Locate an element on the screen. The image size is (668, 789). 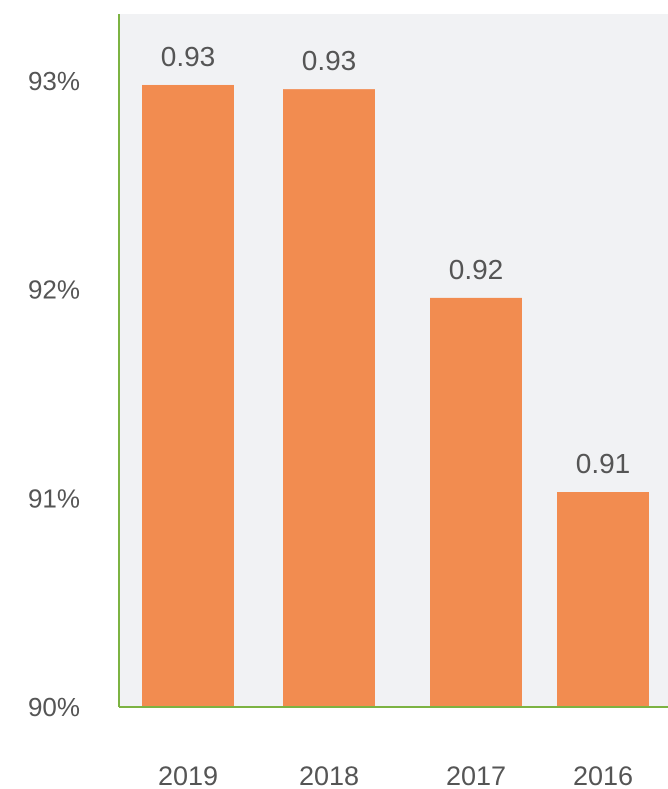
data-label-2018: 0.93 is located at coordinates (329, 60).